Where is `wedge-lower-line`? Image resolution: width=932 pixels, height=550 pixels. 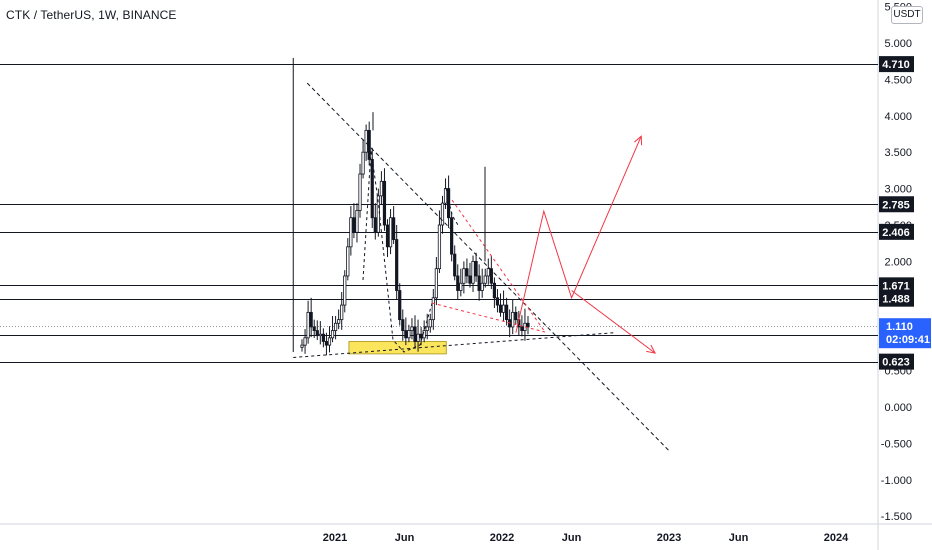
wedge-lower-line is located at coordinates (488, 317).